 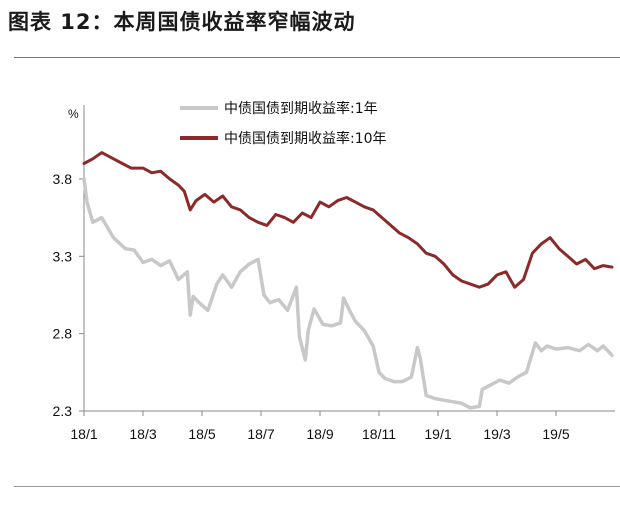 What do you see at coordinates (142, 434) in the screenshot?
I see `x-tick-label: 18/3` at bounding box center [142, 434].